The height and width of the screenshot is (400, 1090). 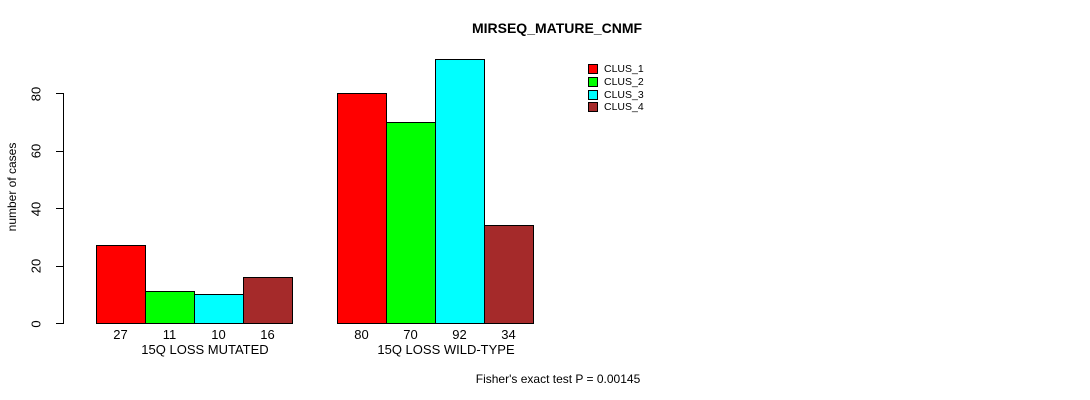 What do you see at coordinates (624, 94) in the screenshot?
I see `legend-label: CLUS_3` at bounding box center [624, 94].